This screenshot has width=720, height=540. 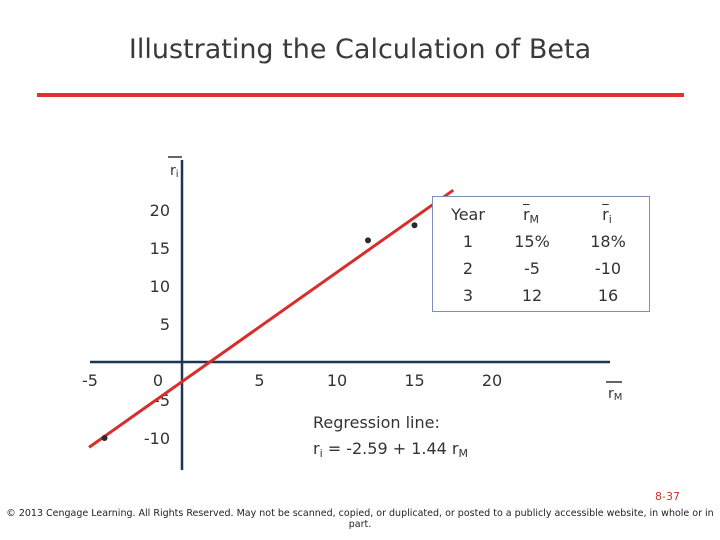 What do you see at coordinates (541, 254) in the screenshot?
I see `returns-table: Year rM ri 1 15% 18% 2 -5 -10 3 12 16` at bounding box center [541, 254].